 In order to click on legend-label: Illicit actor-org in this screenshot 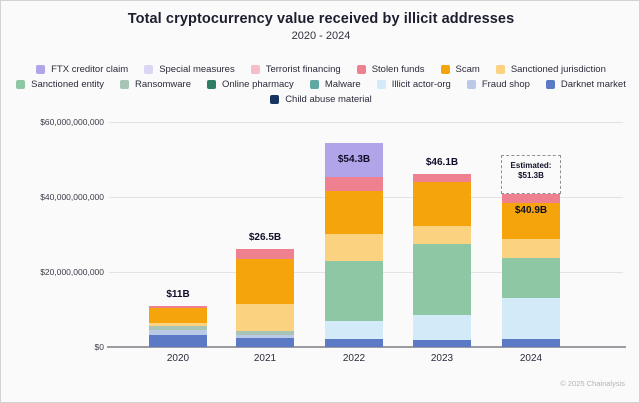, I will do `click(421, 84)`.